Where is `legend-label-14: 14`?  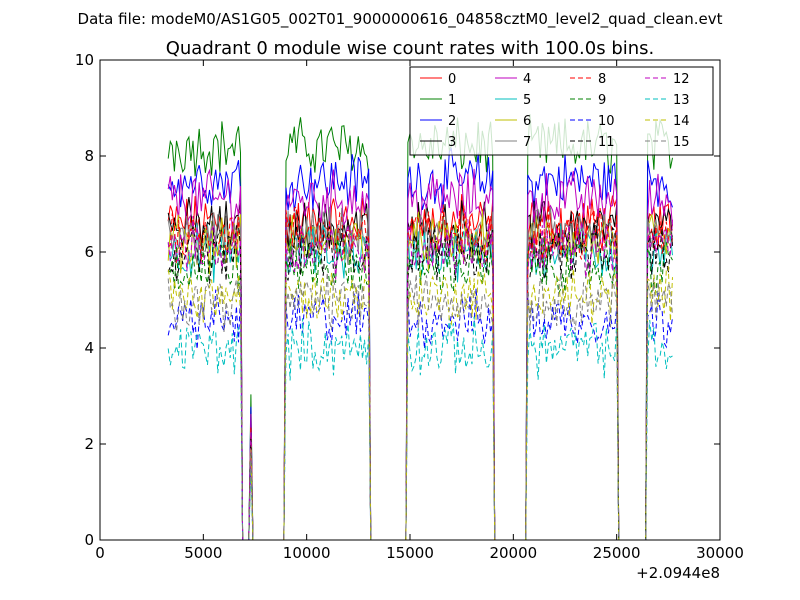 legend-label-14: 14 is located at coordinates (681, 121).